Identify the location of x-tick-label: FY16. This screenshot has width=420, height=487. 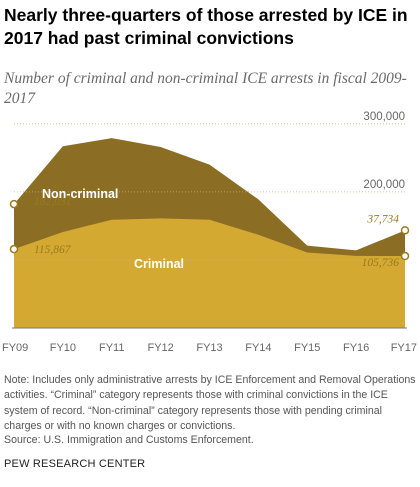
(356, 348).